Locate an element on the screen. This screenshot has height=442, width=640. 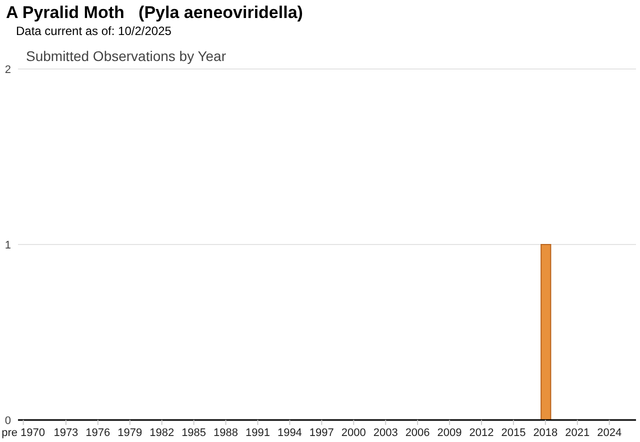
x-tick-label: 2015 is located at coordinates (513, 433).